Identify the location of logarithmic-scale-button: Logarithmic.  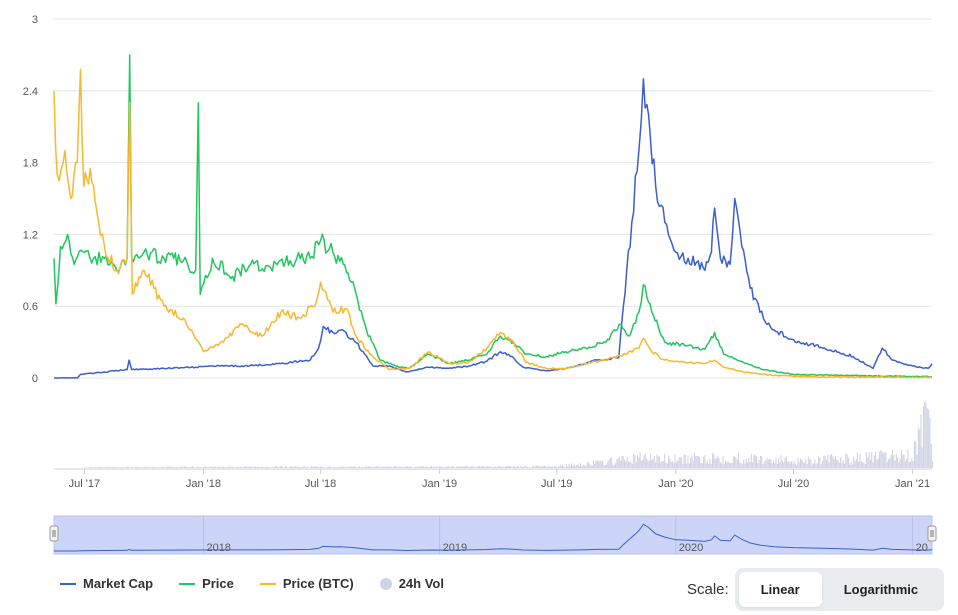
(881, 589).